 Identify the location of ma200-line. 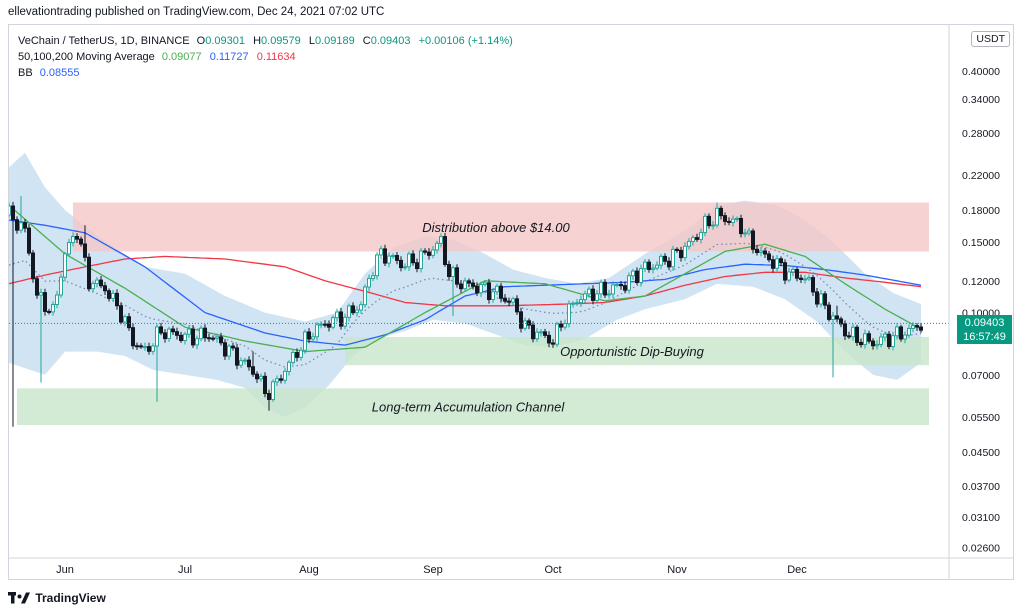
(465, 281).